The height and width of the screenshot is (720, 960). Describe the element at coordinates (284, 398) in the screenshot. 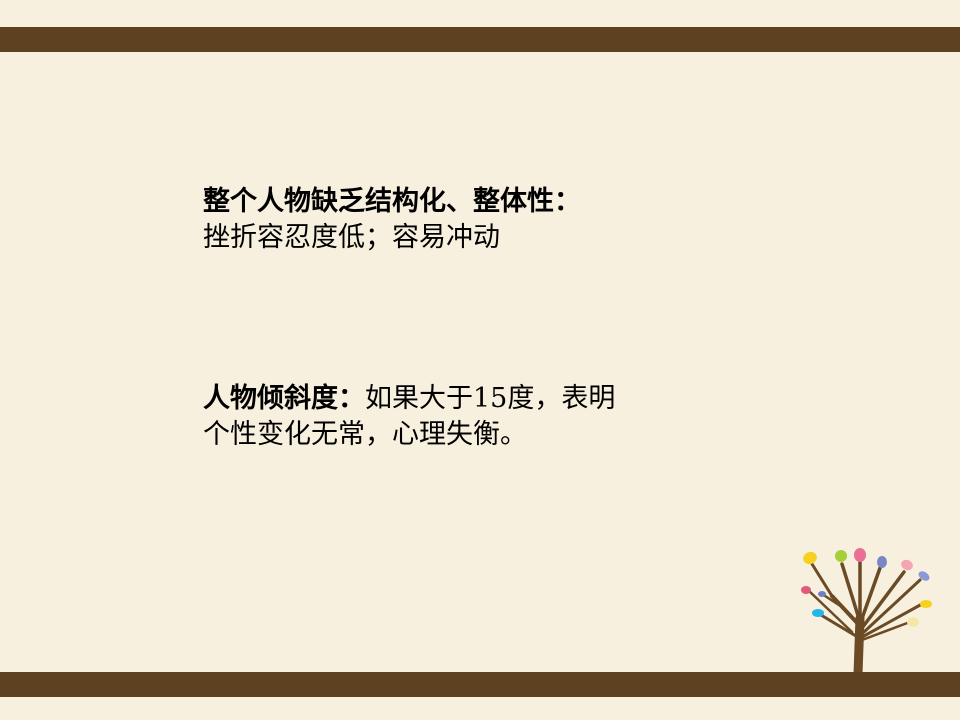

I see `tilt-heading: 人物倾斜度：` at that location.